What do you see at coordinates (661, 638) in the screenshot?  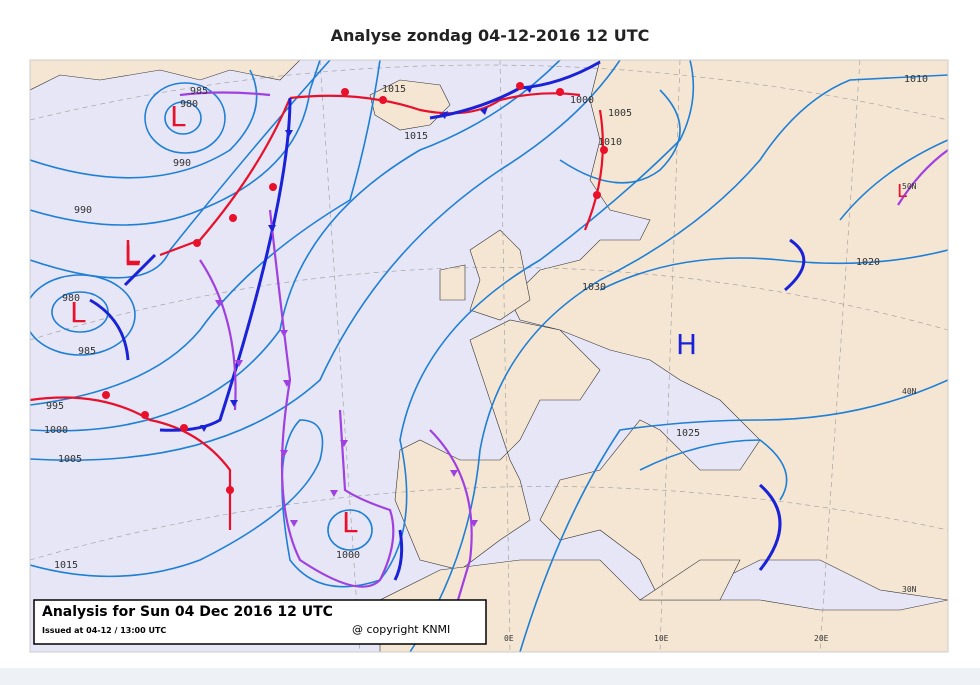 I see `graticule-label: 10E` at bounding box center [661, 638].